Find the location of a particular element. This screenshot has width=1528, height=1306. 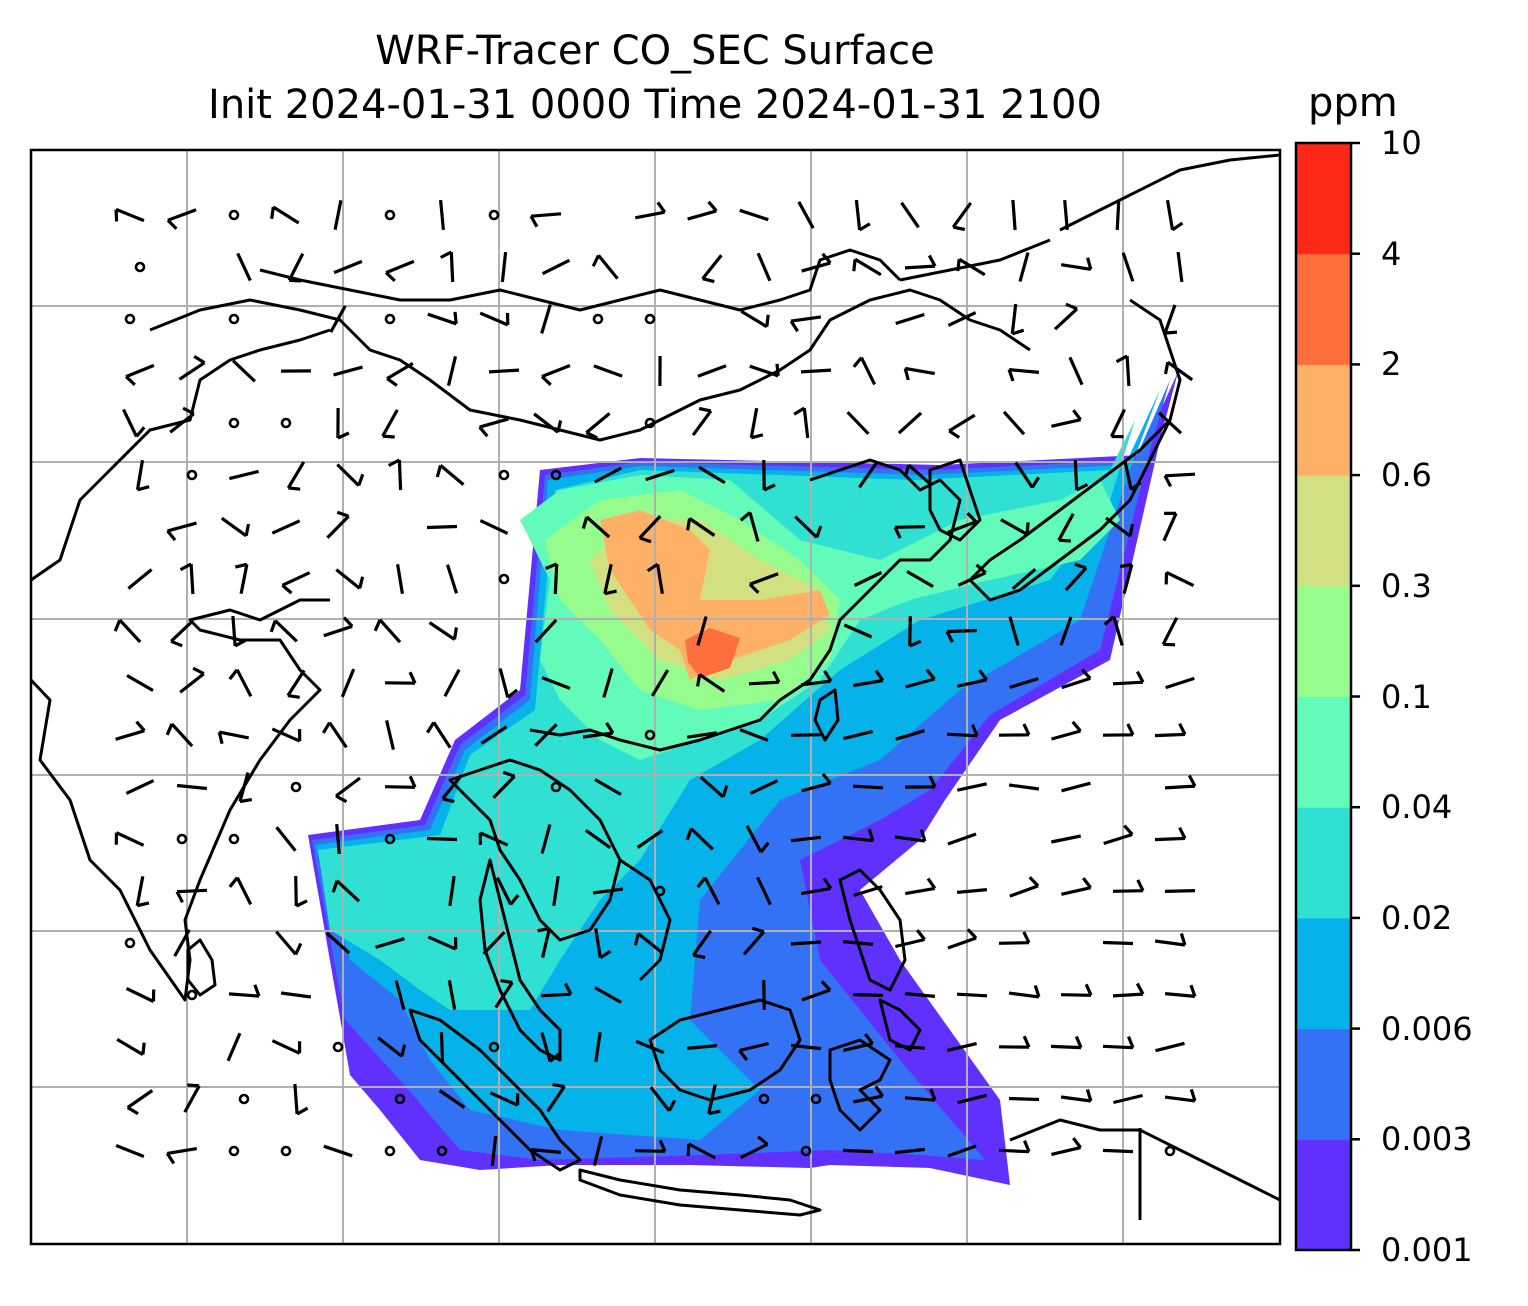

colorbar-tick-label: 4 is located at coordinates (1391, 253).